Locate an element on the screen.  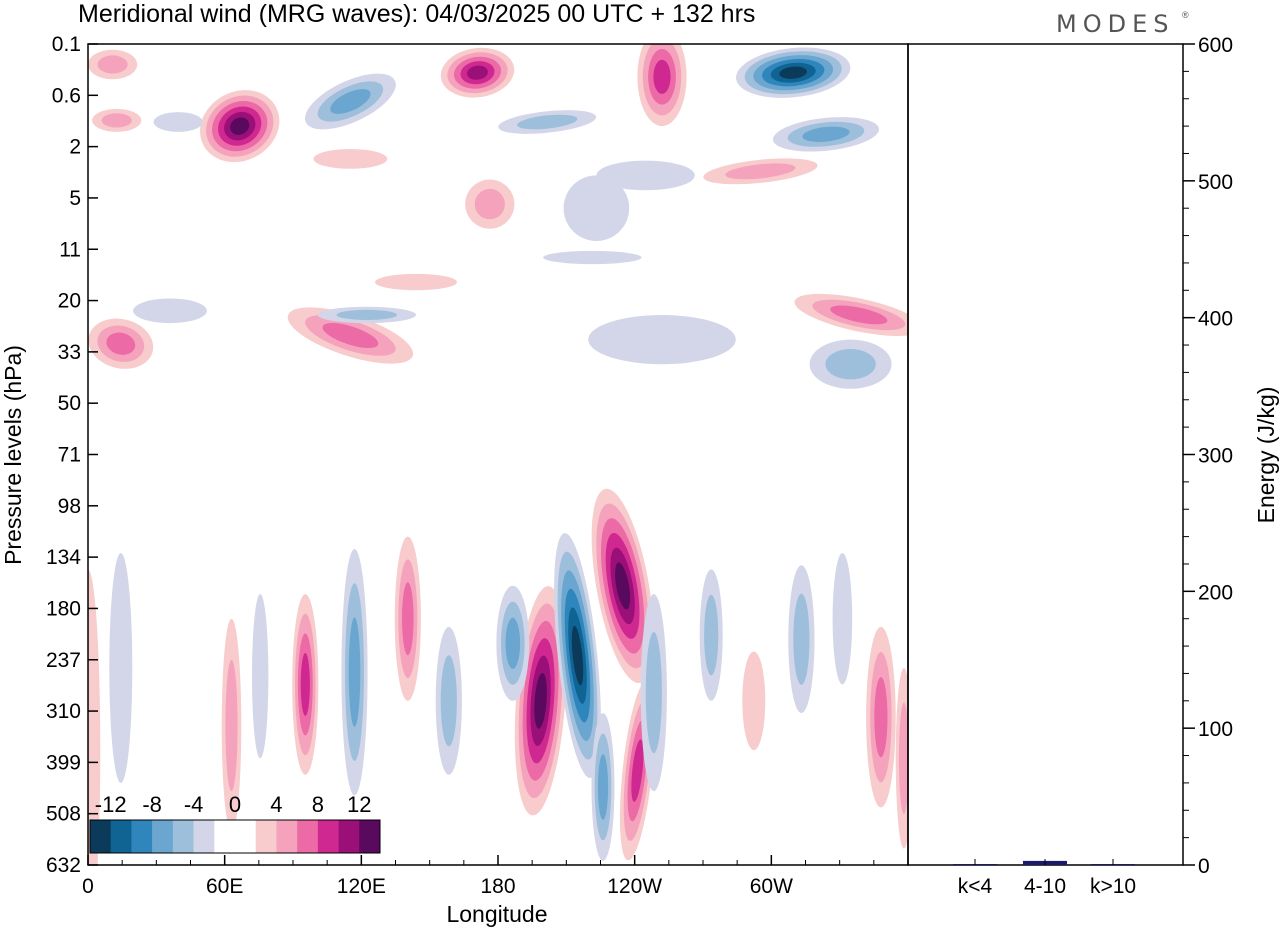
x-axis-label: Longitude is located at coordinates (496, 914).